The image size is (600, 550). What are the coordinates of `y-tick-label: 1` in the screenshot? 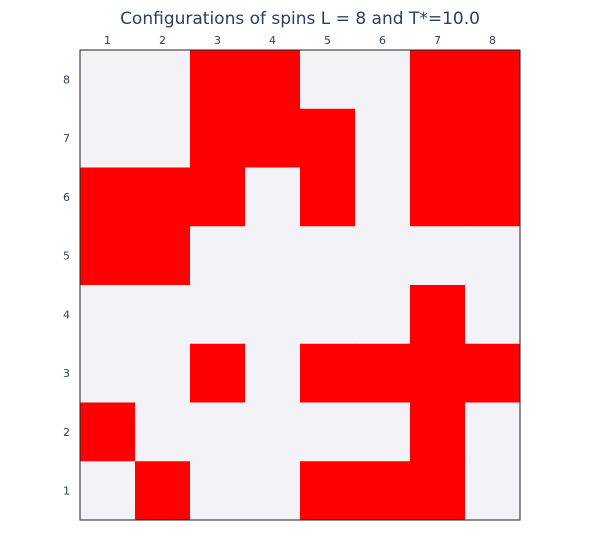 It's located at (66, 491).